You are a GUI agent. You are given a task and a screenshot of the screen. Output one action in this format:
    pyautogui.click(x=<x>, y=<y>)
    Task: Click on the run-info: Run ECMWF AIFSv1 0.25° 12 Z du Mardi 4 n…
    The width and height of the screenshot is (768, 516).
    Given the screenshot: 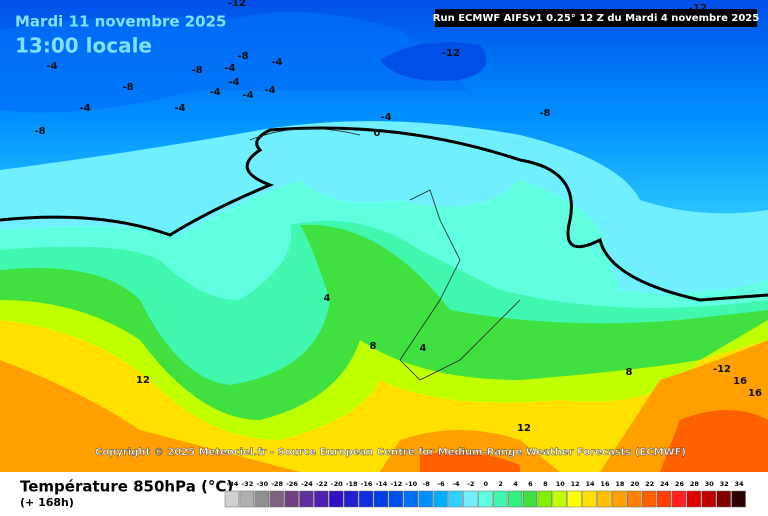 What is the action you would take?
    pyautogui.click(x=596, y=18)
    